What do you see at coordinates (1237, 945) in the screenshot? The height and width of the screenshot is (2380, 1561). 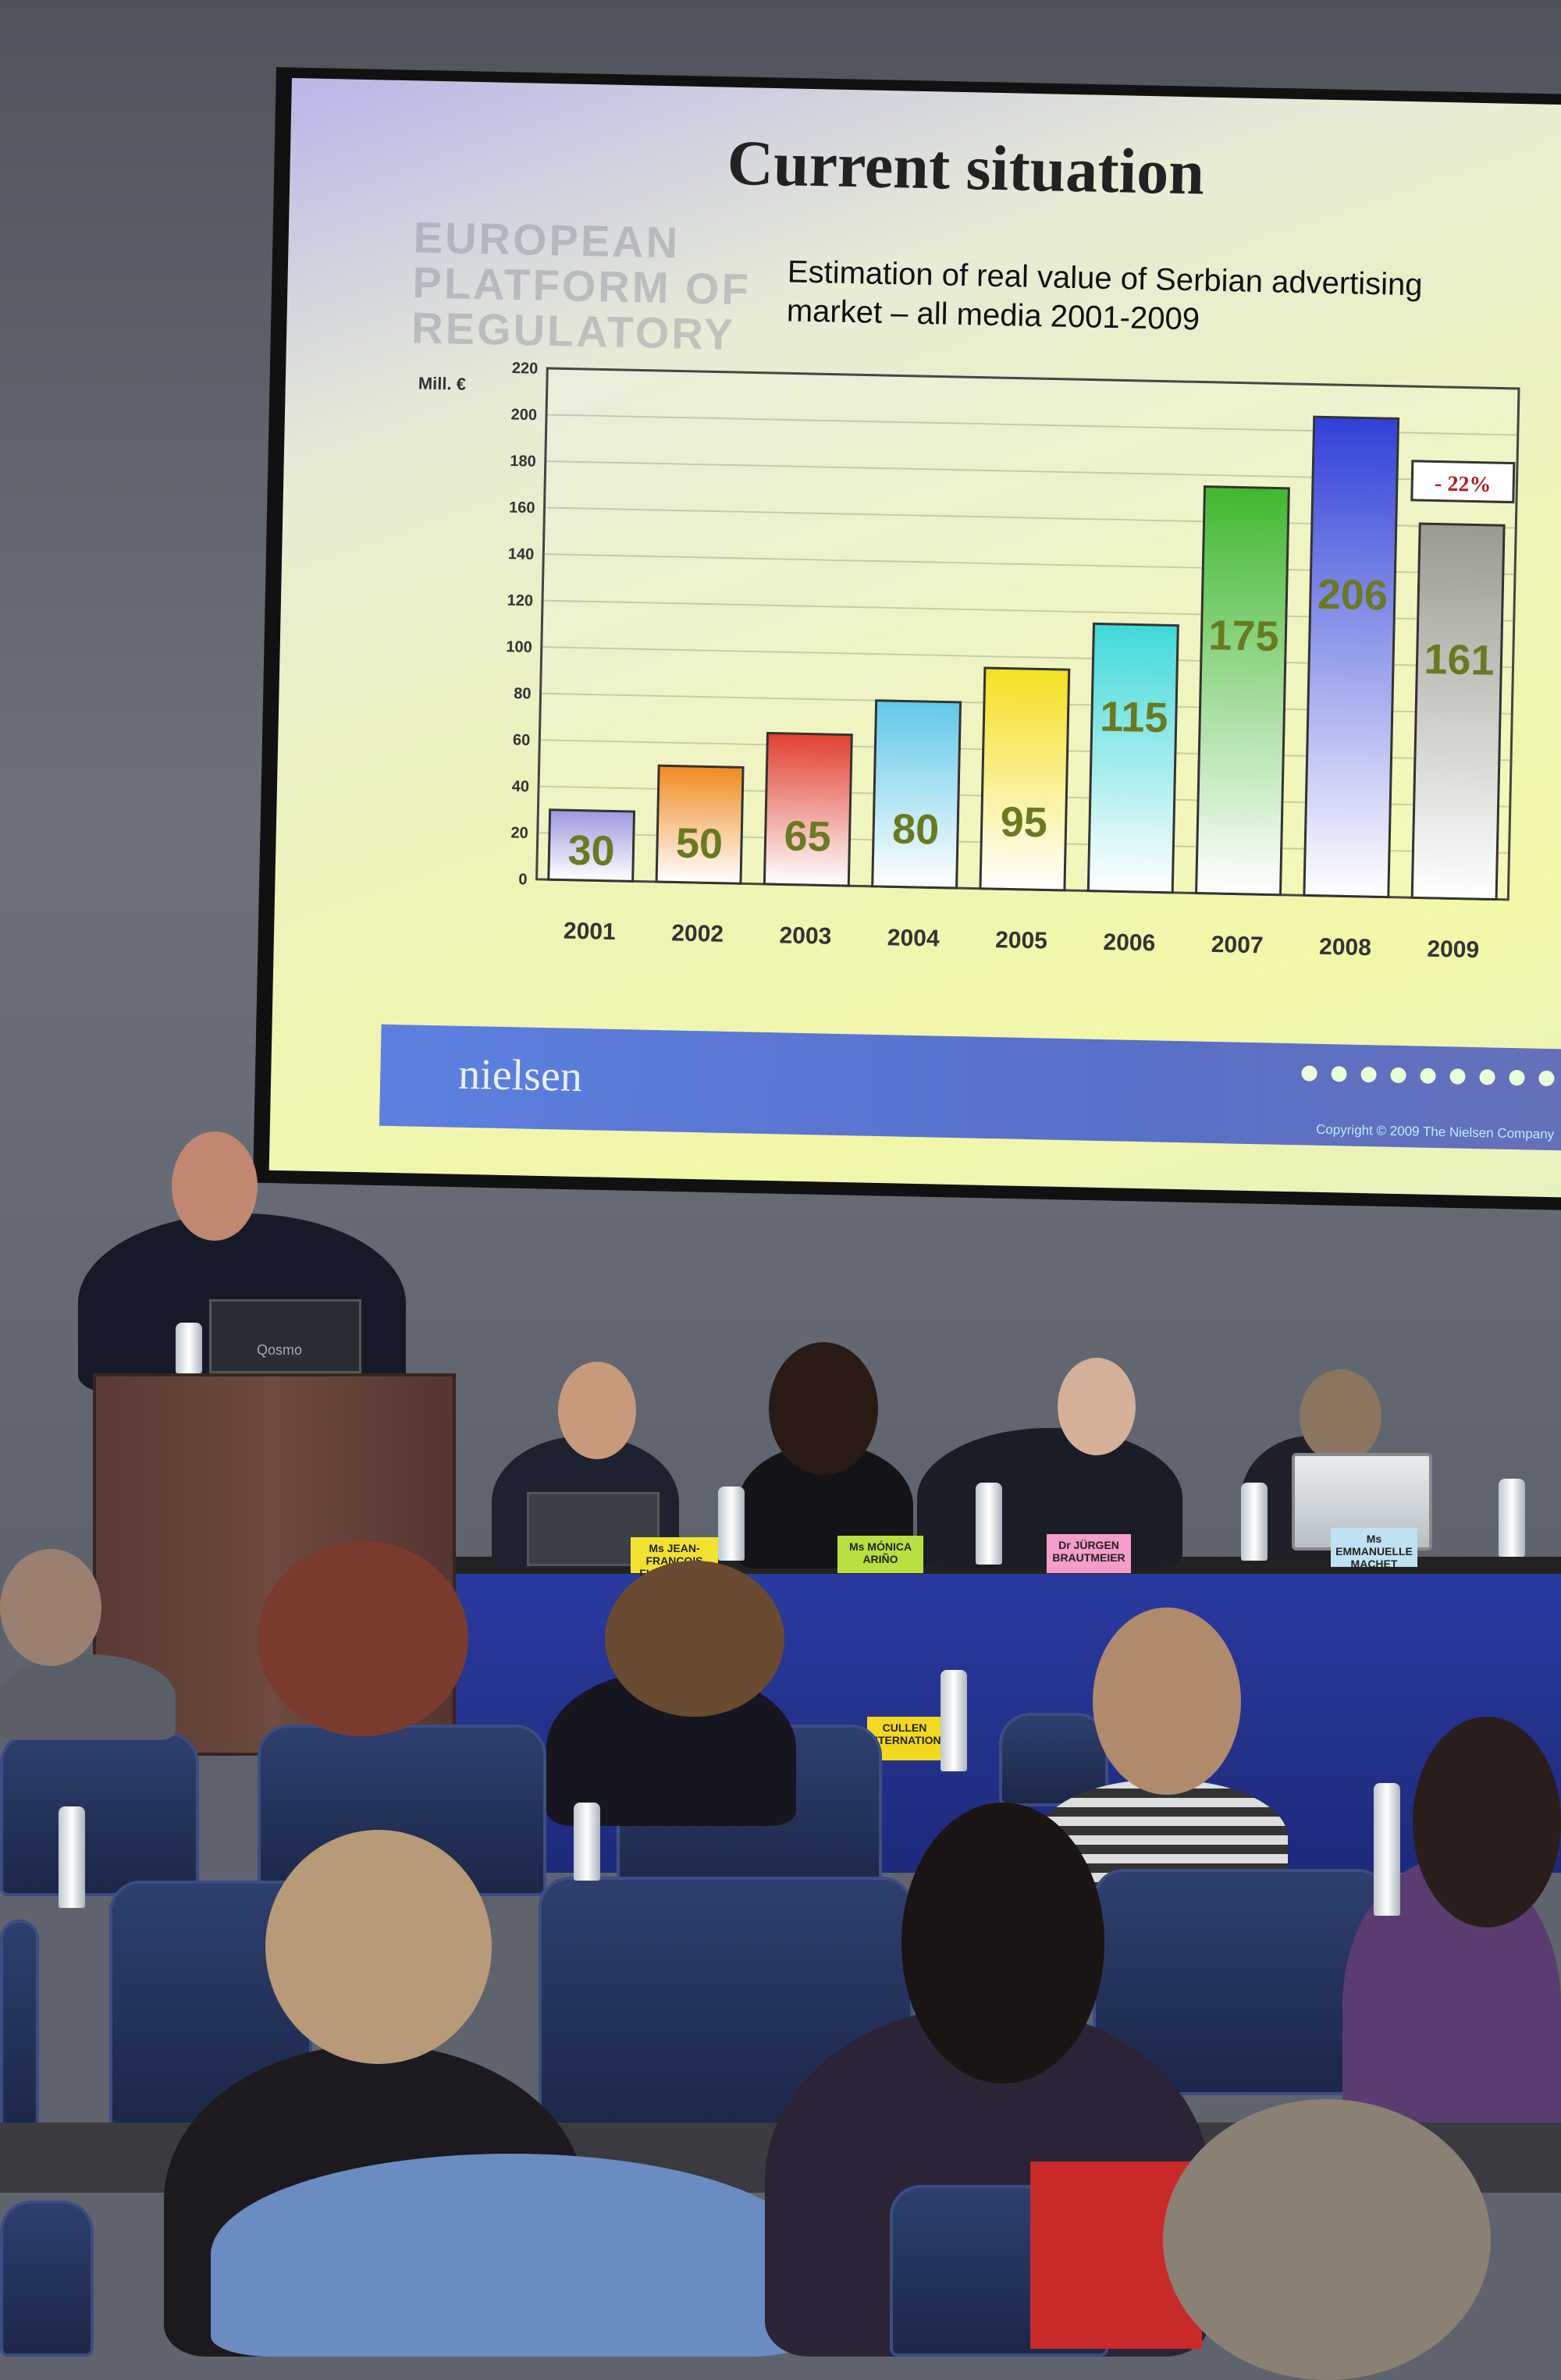 I see `x-tick-label: 2007` at bounding box center [1237, 945].